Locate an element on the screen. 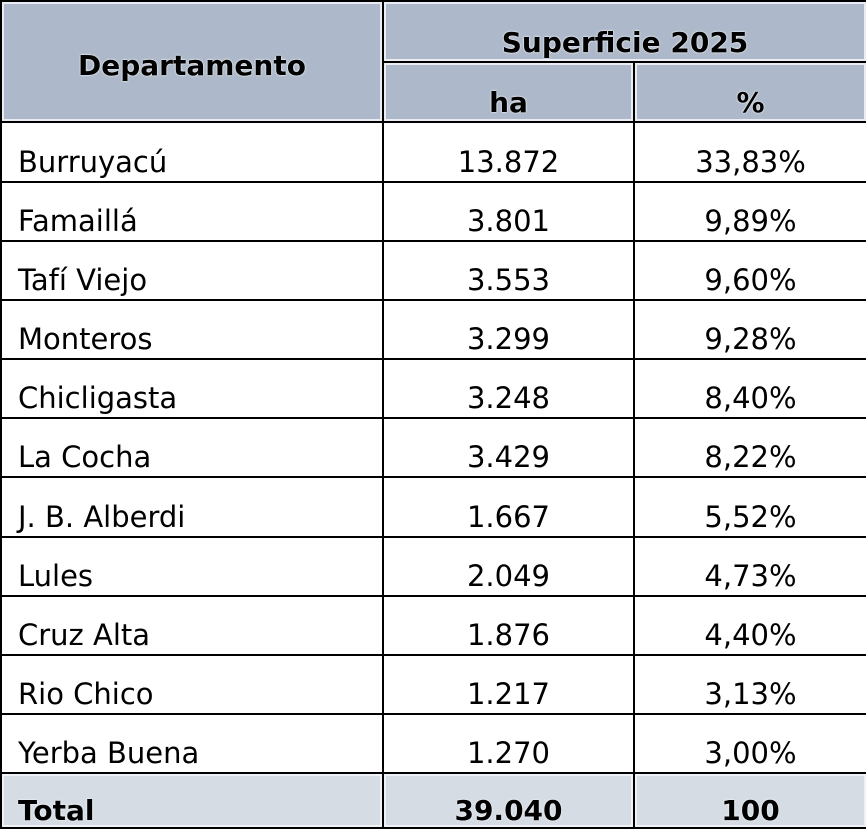 The image size is (866, 829). table-row: Cruz Alta 1.876 4,40% is located at coordinates (433, 625).